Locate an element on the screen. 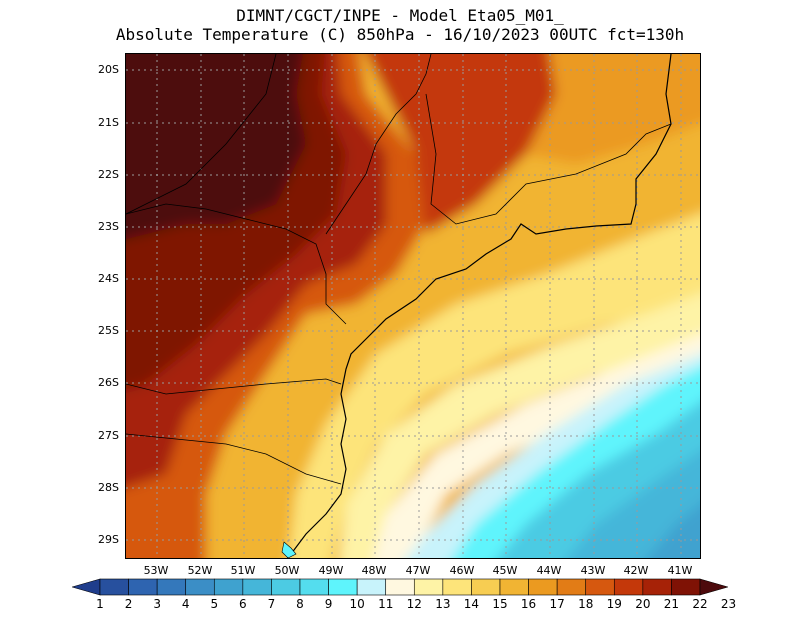 The height and width of the screenshot is (618, 800). colorbar-label: 15 is located at coordinates (500, 604).